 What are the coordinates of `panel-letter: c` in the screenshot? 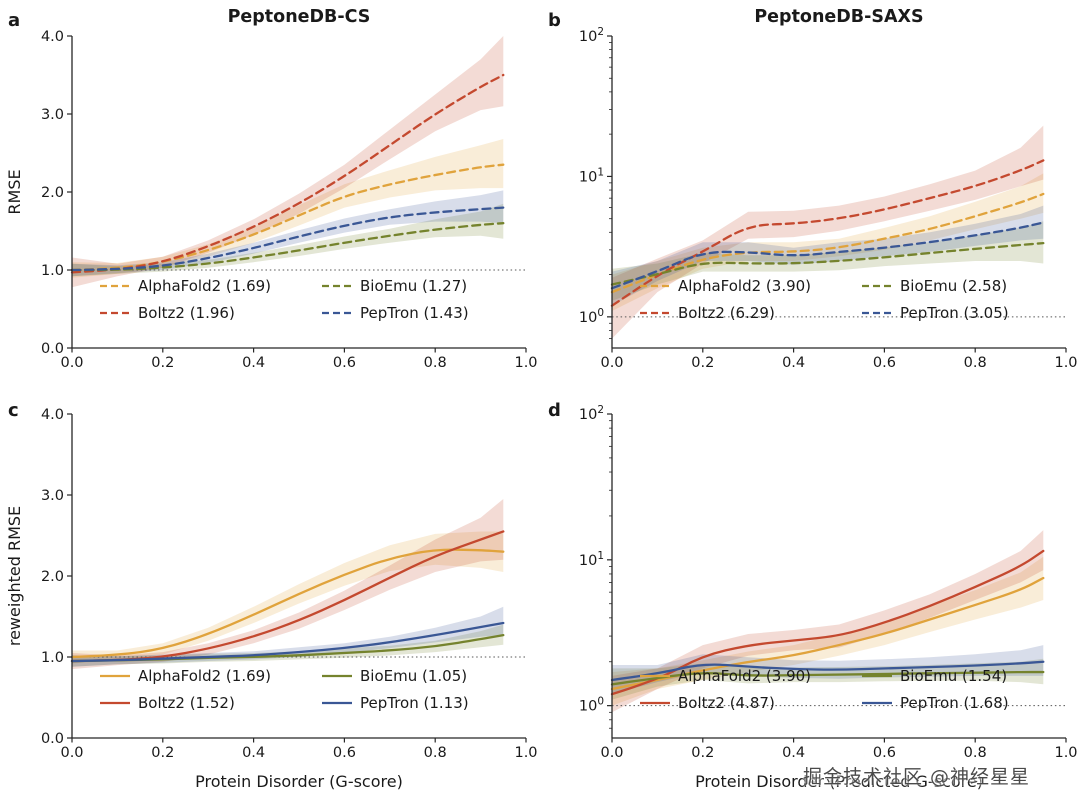 It's located at (13, 410).